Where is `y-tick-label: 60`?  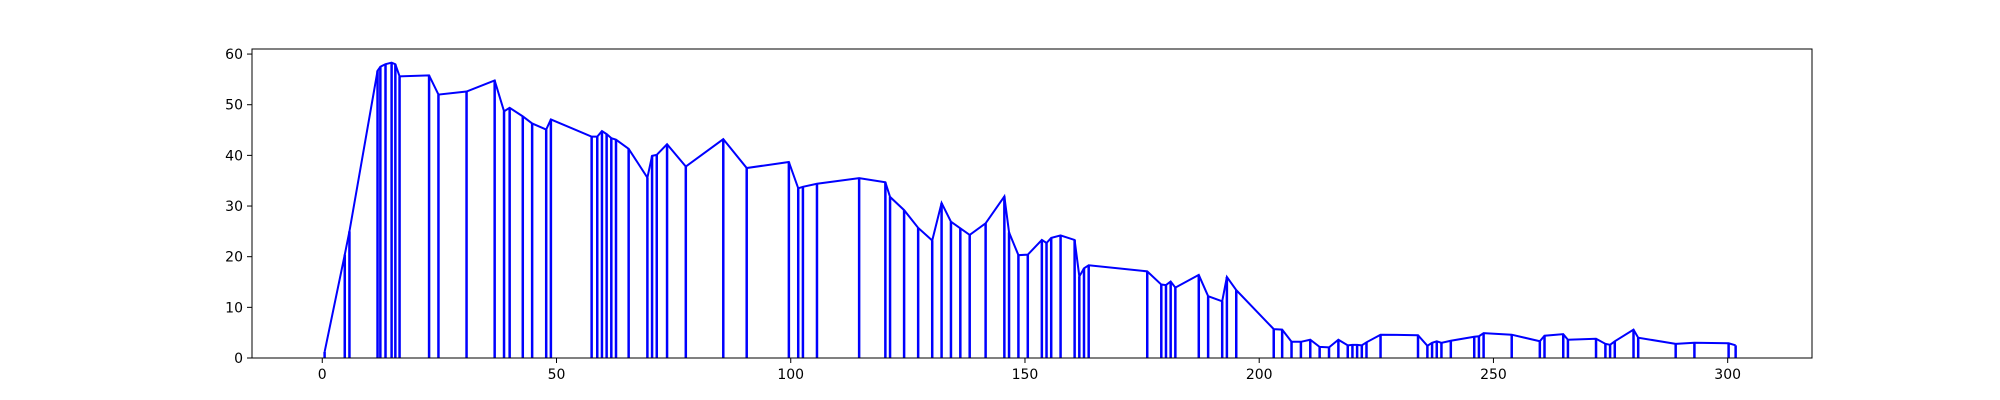
y-tick-label: 60 is located at coordinates (234, 55).